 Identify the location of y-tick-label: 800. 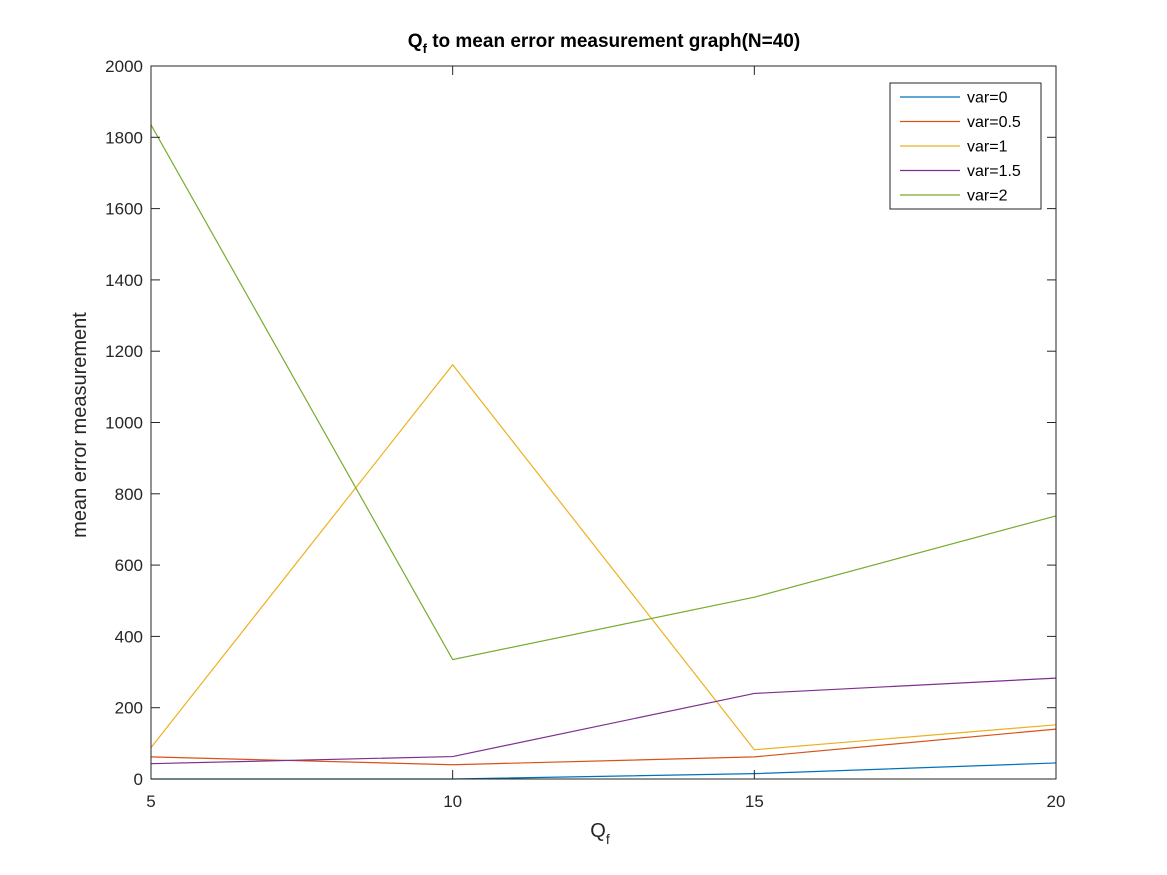
(129, 494).